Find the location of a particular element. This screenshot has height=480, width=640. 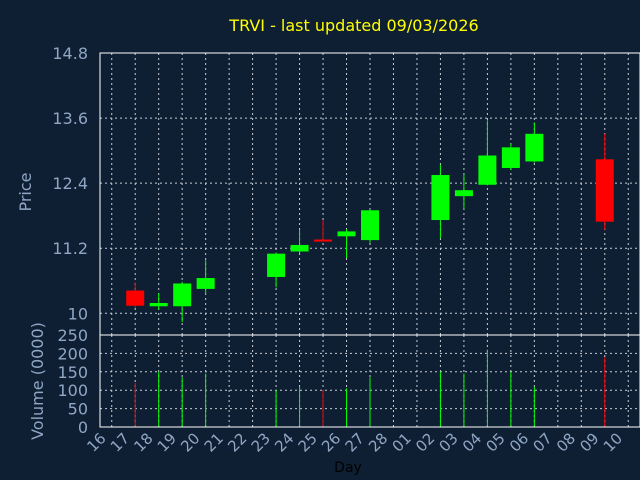

x-axis-label: Day is located at coordinates (348, 468).